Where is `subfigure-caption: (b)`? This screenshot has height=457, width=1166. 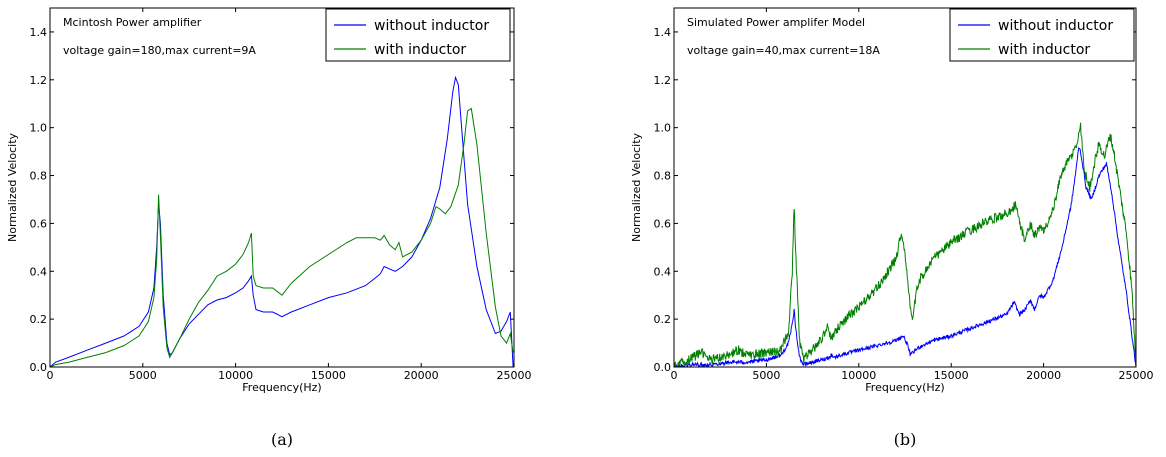 subfigure-caption: (b) is located at coordinates (905, 439).